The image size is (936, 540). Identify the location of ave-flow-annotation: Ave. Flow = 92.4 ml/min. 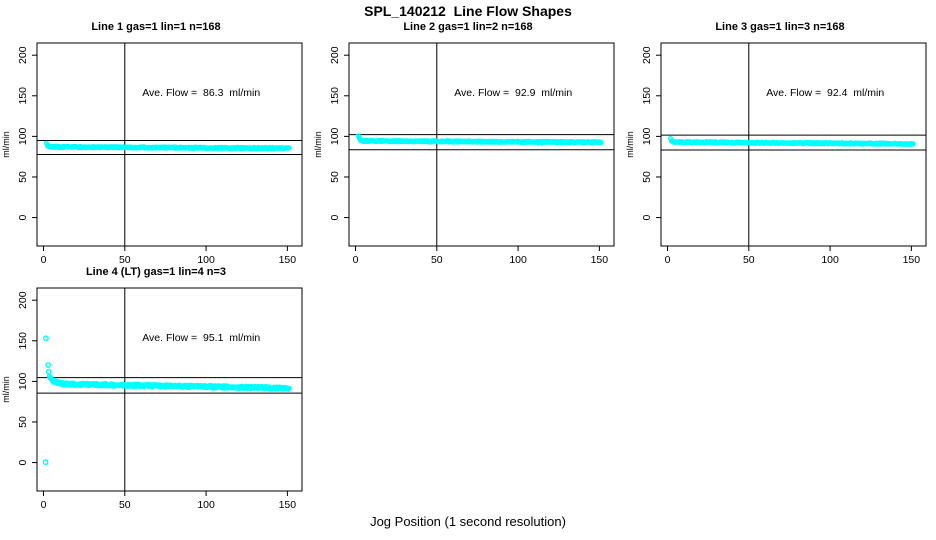
(825, 93).